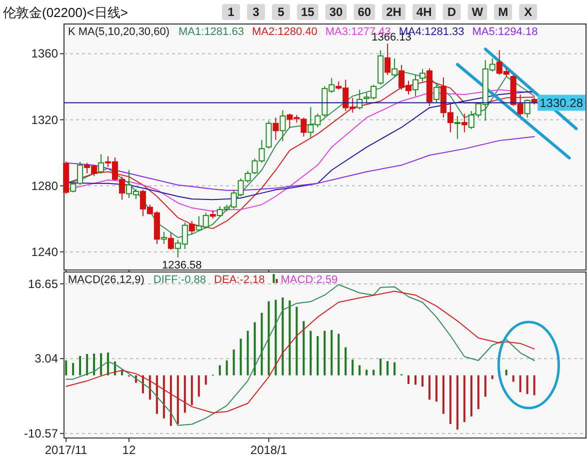  Describe the element at coordinates (451, 12) in the screenshot. I see `text: D` at that location.